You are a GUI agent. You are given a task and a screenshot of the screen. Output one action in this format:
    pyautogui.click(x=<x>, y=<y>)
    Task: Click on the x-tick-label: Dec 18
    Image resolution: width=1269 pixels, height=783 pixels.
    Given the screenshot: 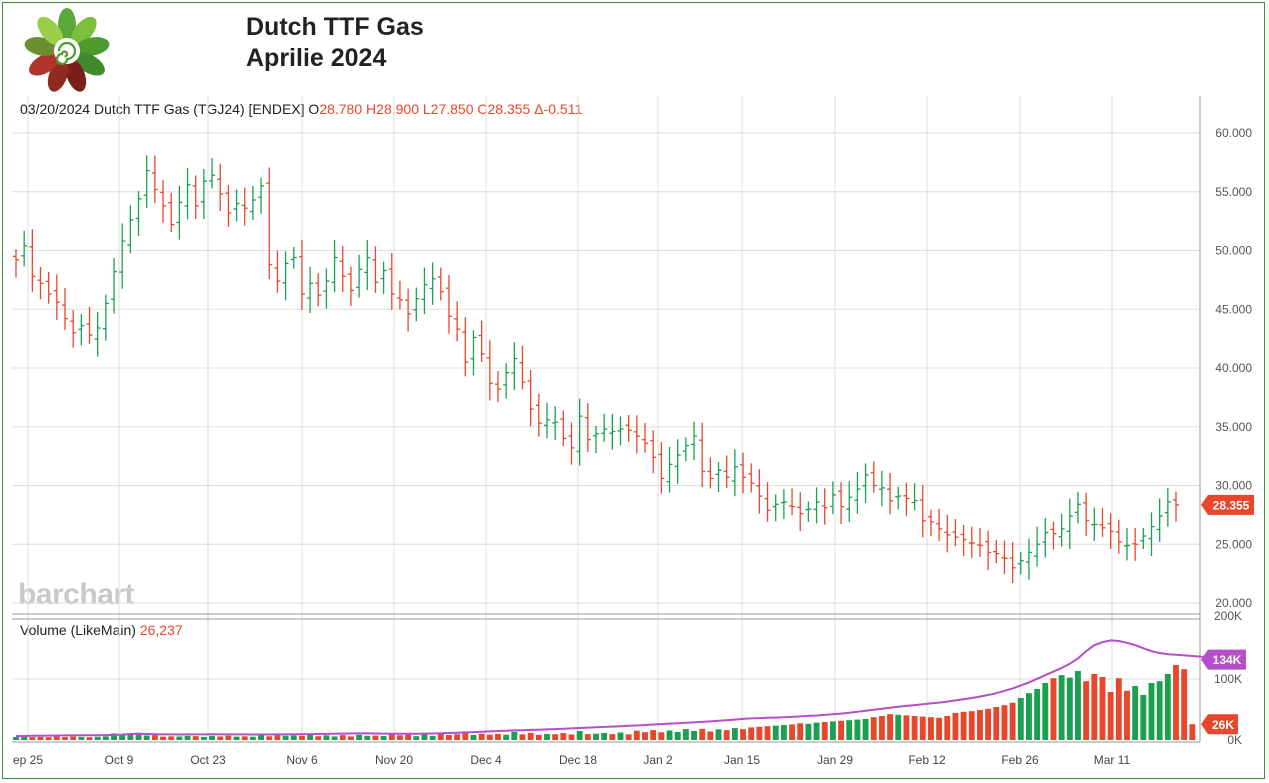 What is the action you would take?
    pyautogui.click(x=578, y=760)
    